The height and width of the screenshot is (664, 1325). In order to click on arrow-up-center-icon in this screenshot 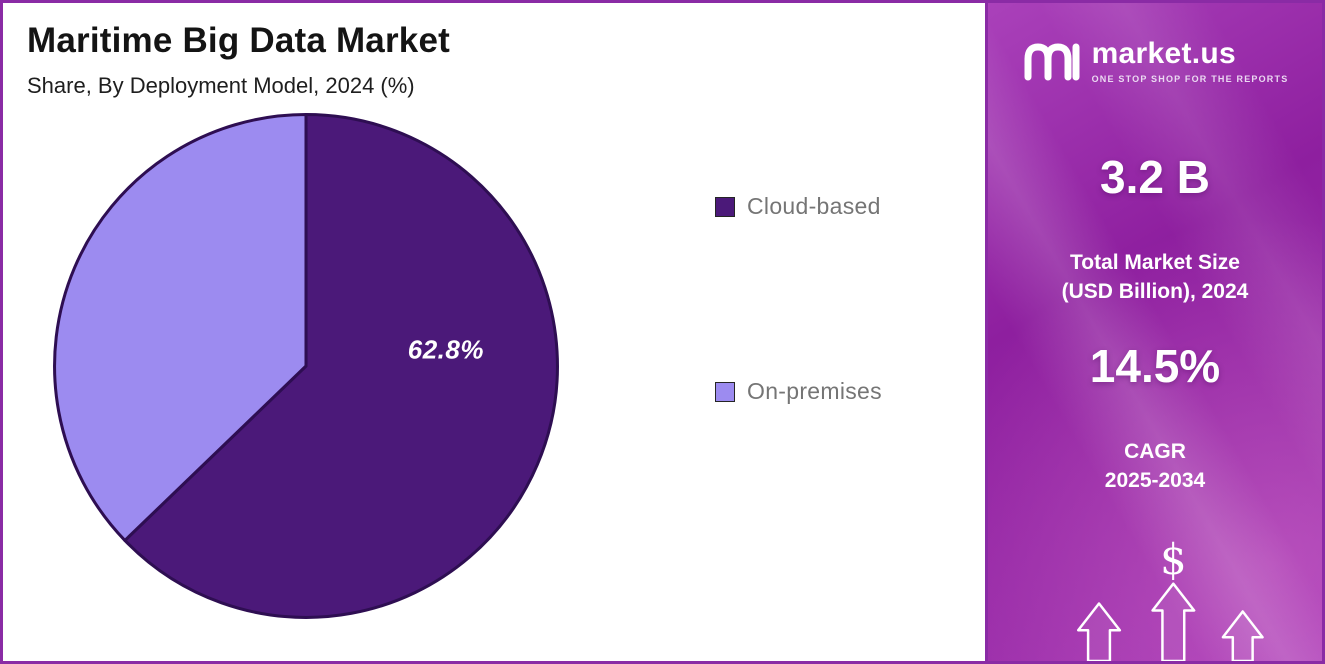, I will do `click(1173, 621)`.